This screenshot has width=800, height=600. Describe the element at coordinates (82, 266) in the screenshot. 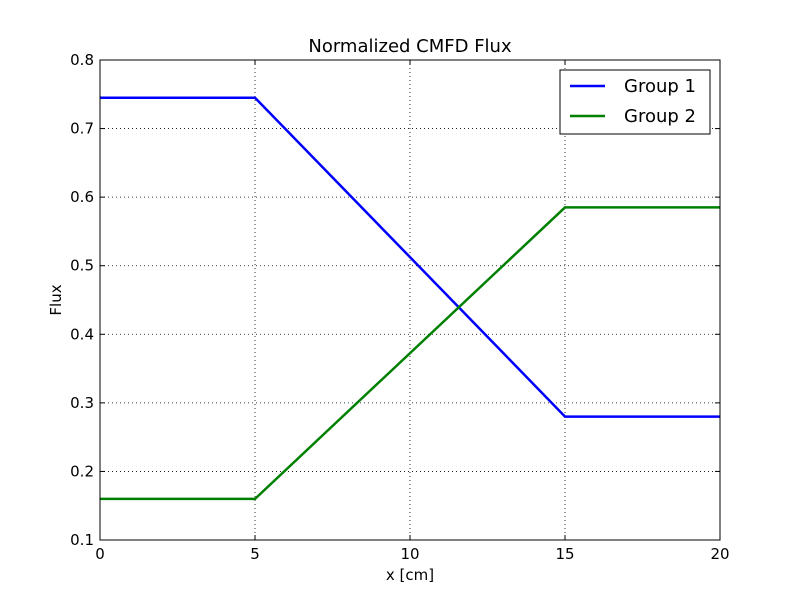

I see `y-tick-label: 0.5` at that location.